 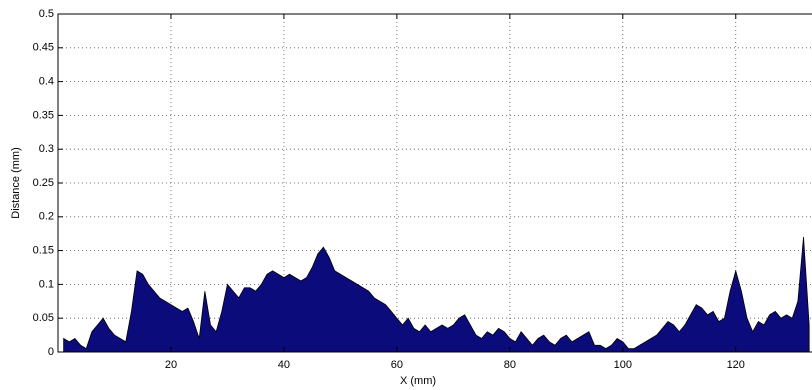 I want to click on y-tick-label: 0.05, so click(x=43, y=318).